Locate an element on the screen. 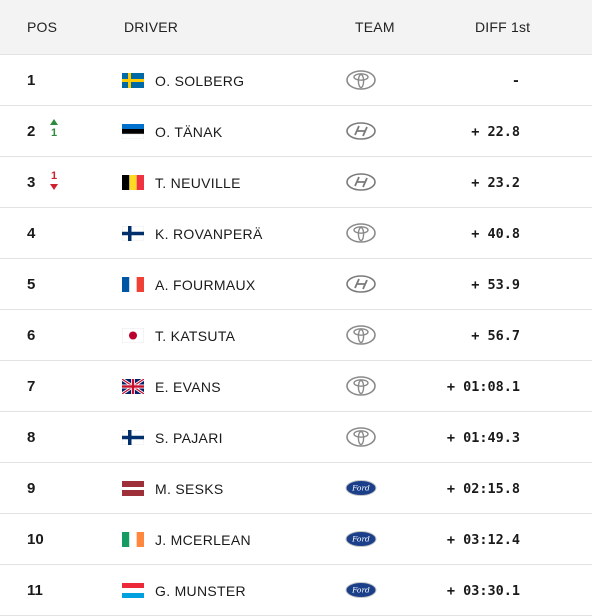 Image resolution: width=592 pixels, height=616 pixels. header-driver: DRIVER is located at coordinates (151, 27).